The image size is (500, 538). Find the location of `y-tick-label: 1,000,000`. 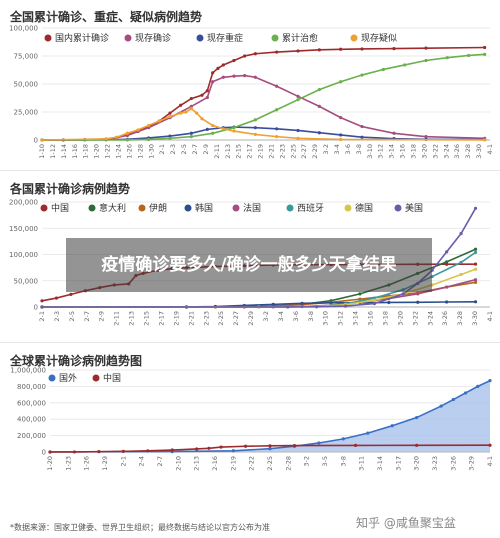

y-tick-label: 1,000,000 is located at coordinates (28, 371).